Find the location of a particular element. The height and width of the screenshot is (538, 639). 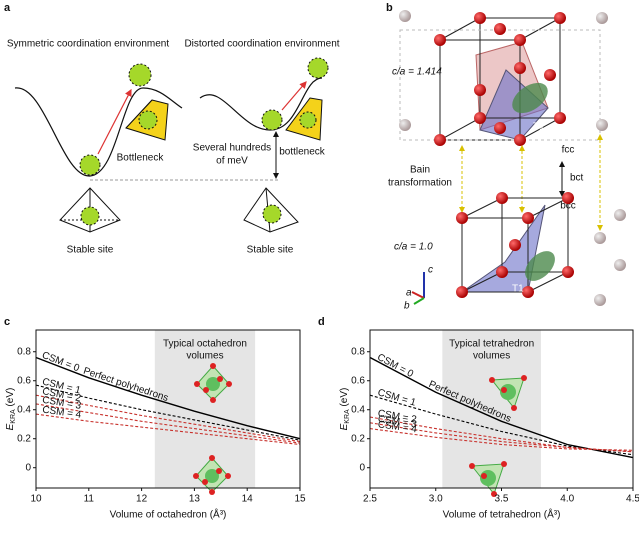

heading: Distorted coordination environment is located at coordinates (261, 44).